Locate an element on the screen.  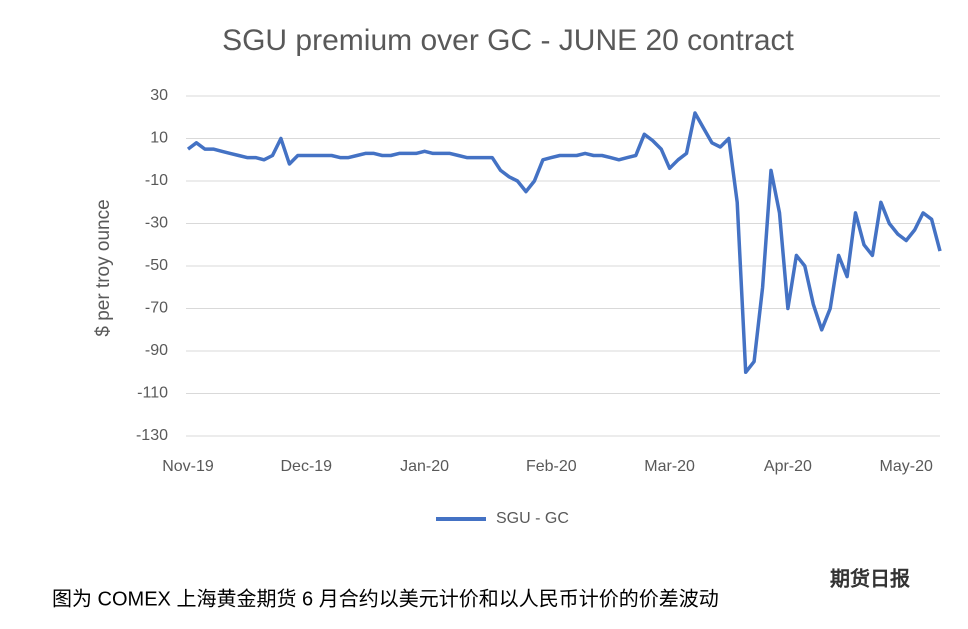
chart-title: SGU premium over GC - JUNE 20 contract is located at coordinates (508, 40).